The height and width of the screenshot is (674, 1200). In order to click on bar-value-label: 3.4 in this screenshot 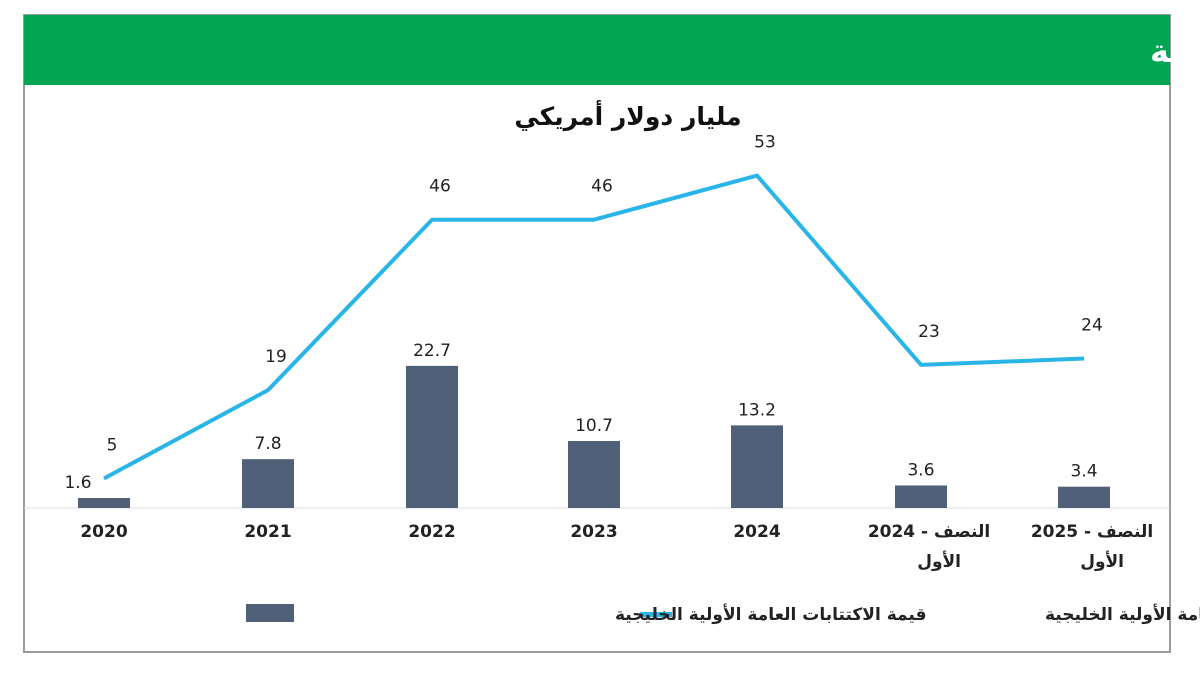, I will do `click(1083, 472)`.